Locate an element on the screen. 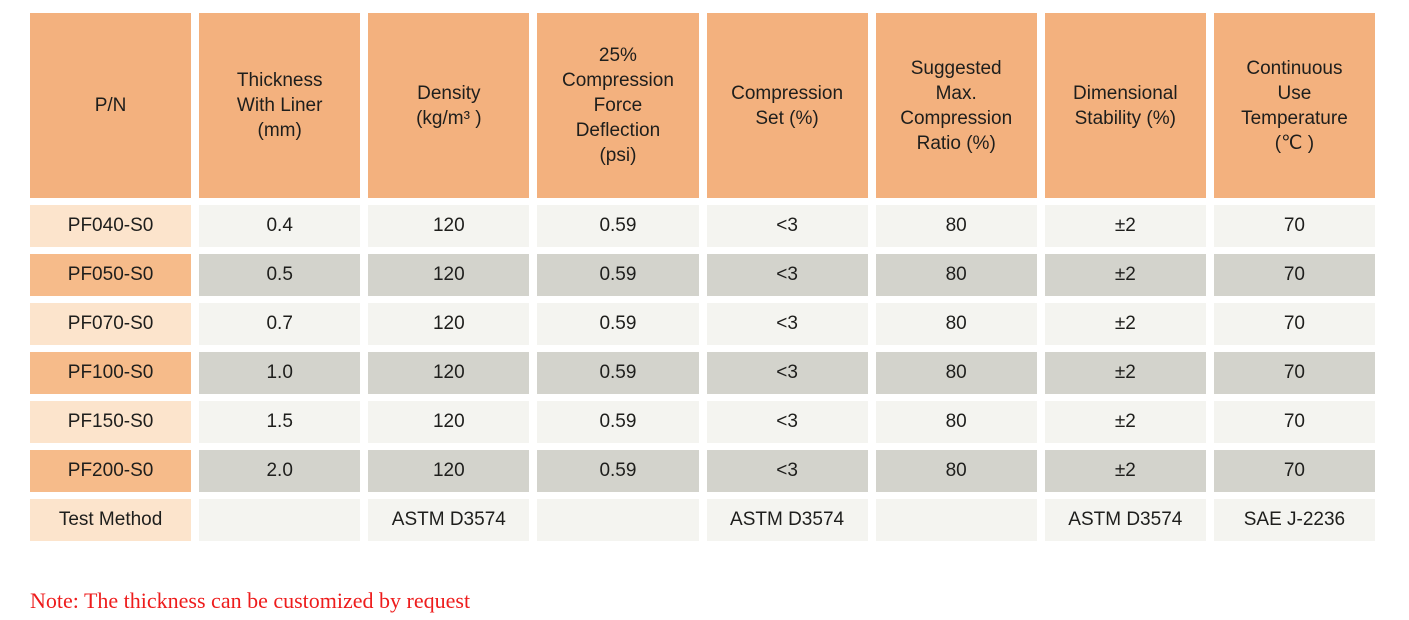 The width and height of the screenshot is (1409, 620). row-label: PF070-S0 is located at coordinates (111, 324).